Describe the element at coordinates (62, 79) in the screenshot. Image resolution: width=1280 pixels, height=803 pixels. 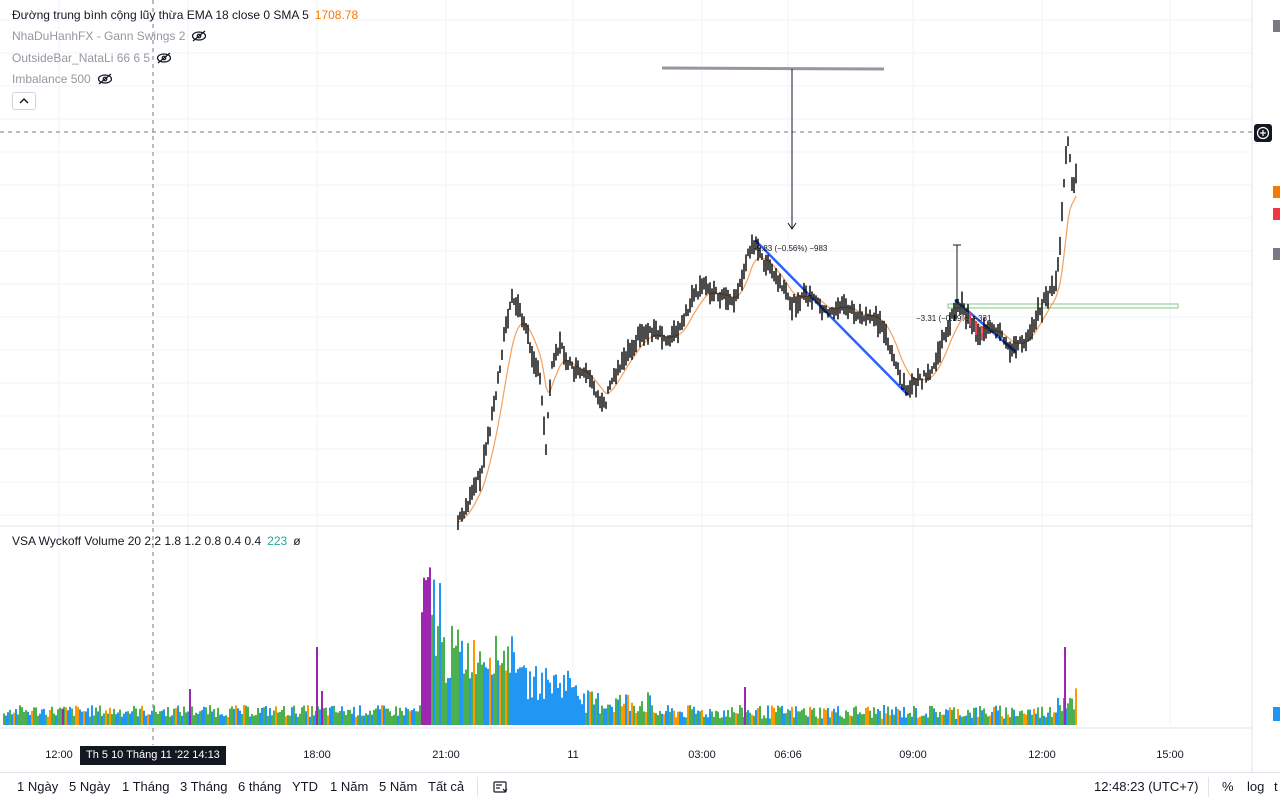
I see `imbalance-legend: Imbalance 500` at that location.